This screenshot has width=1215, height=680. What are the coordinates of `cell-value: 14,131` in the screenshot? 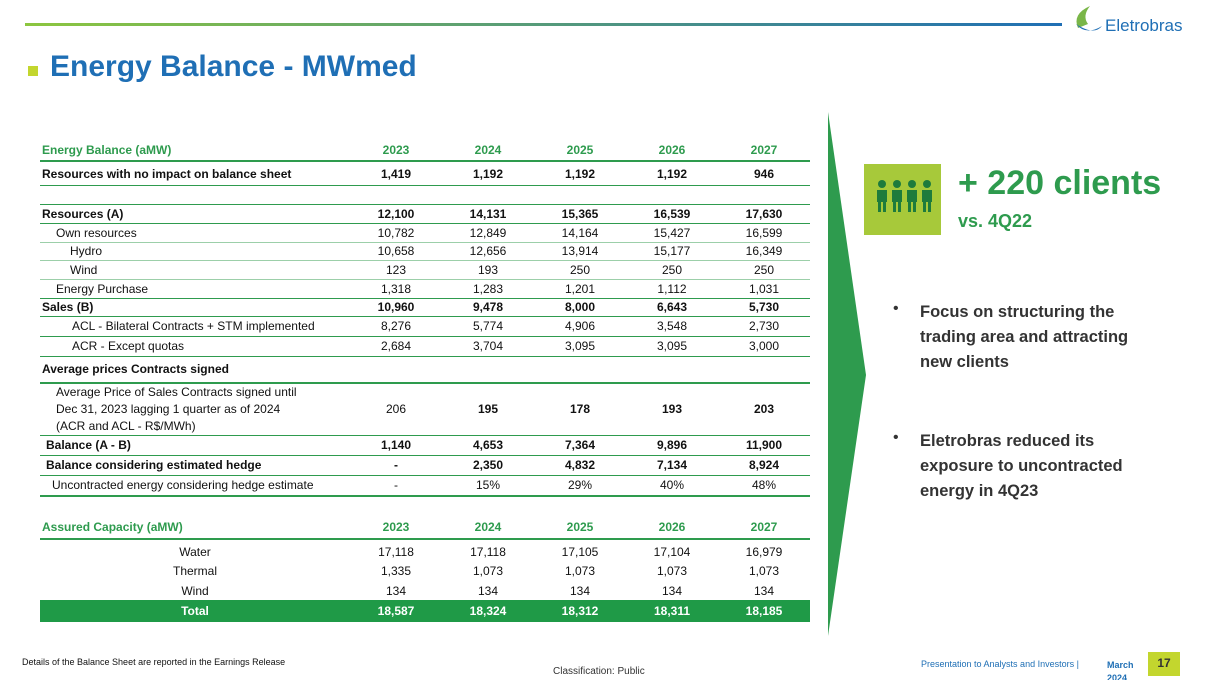 It's located at (488, 214).